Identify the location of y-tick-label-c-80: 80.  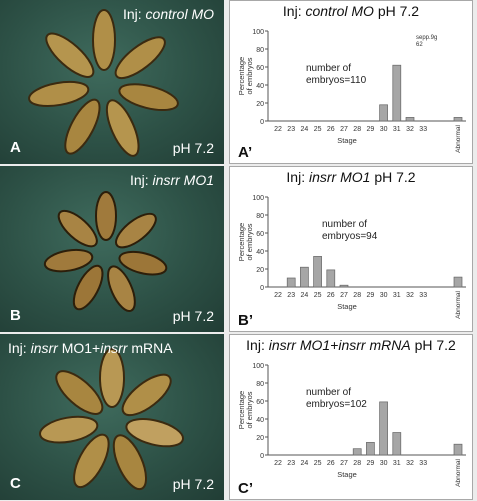
(260, 384).